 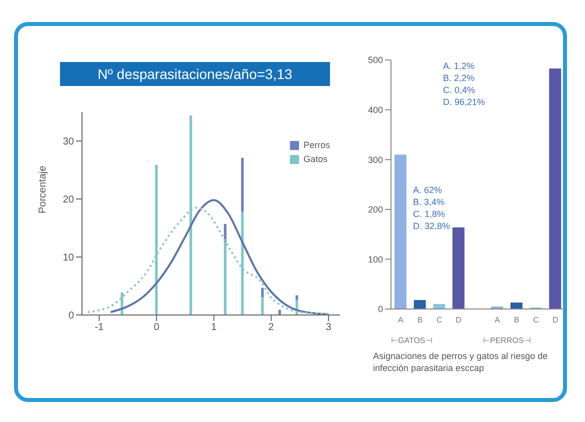 What do you see at coordinates (461, 362) in the screenshot?
I see `x-axis-title: Asignaciones de perros y gatos al riesgo de infección parasitaria esccap` at bounding box center [461, 362].